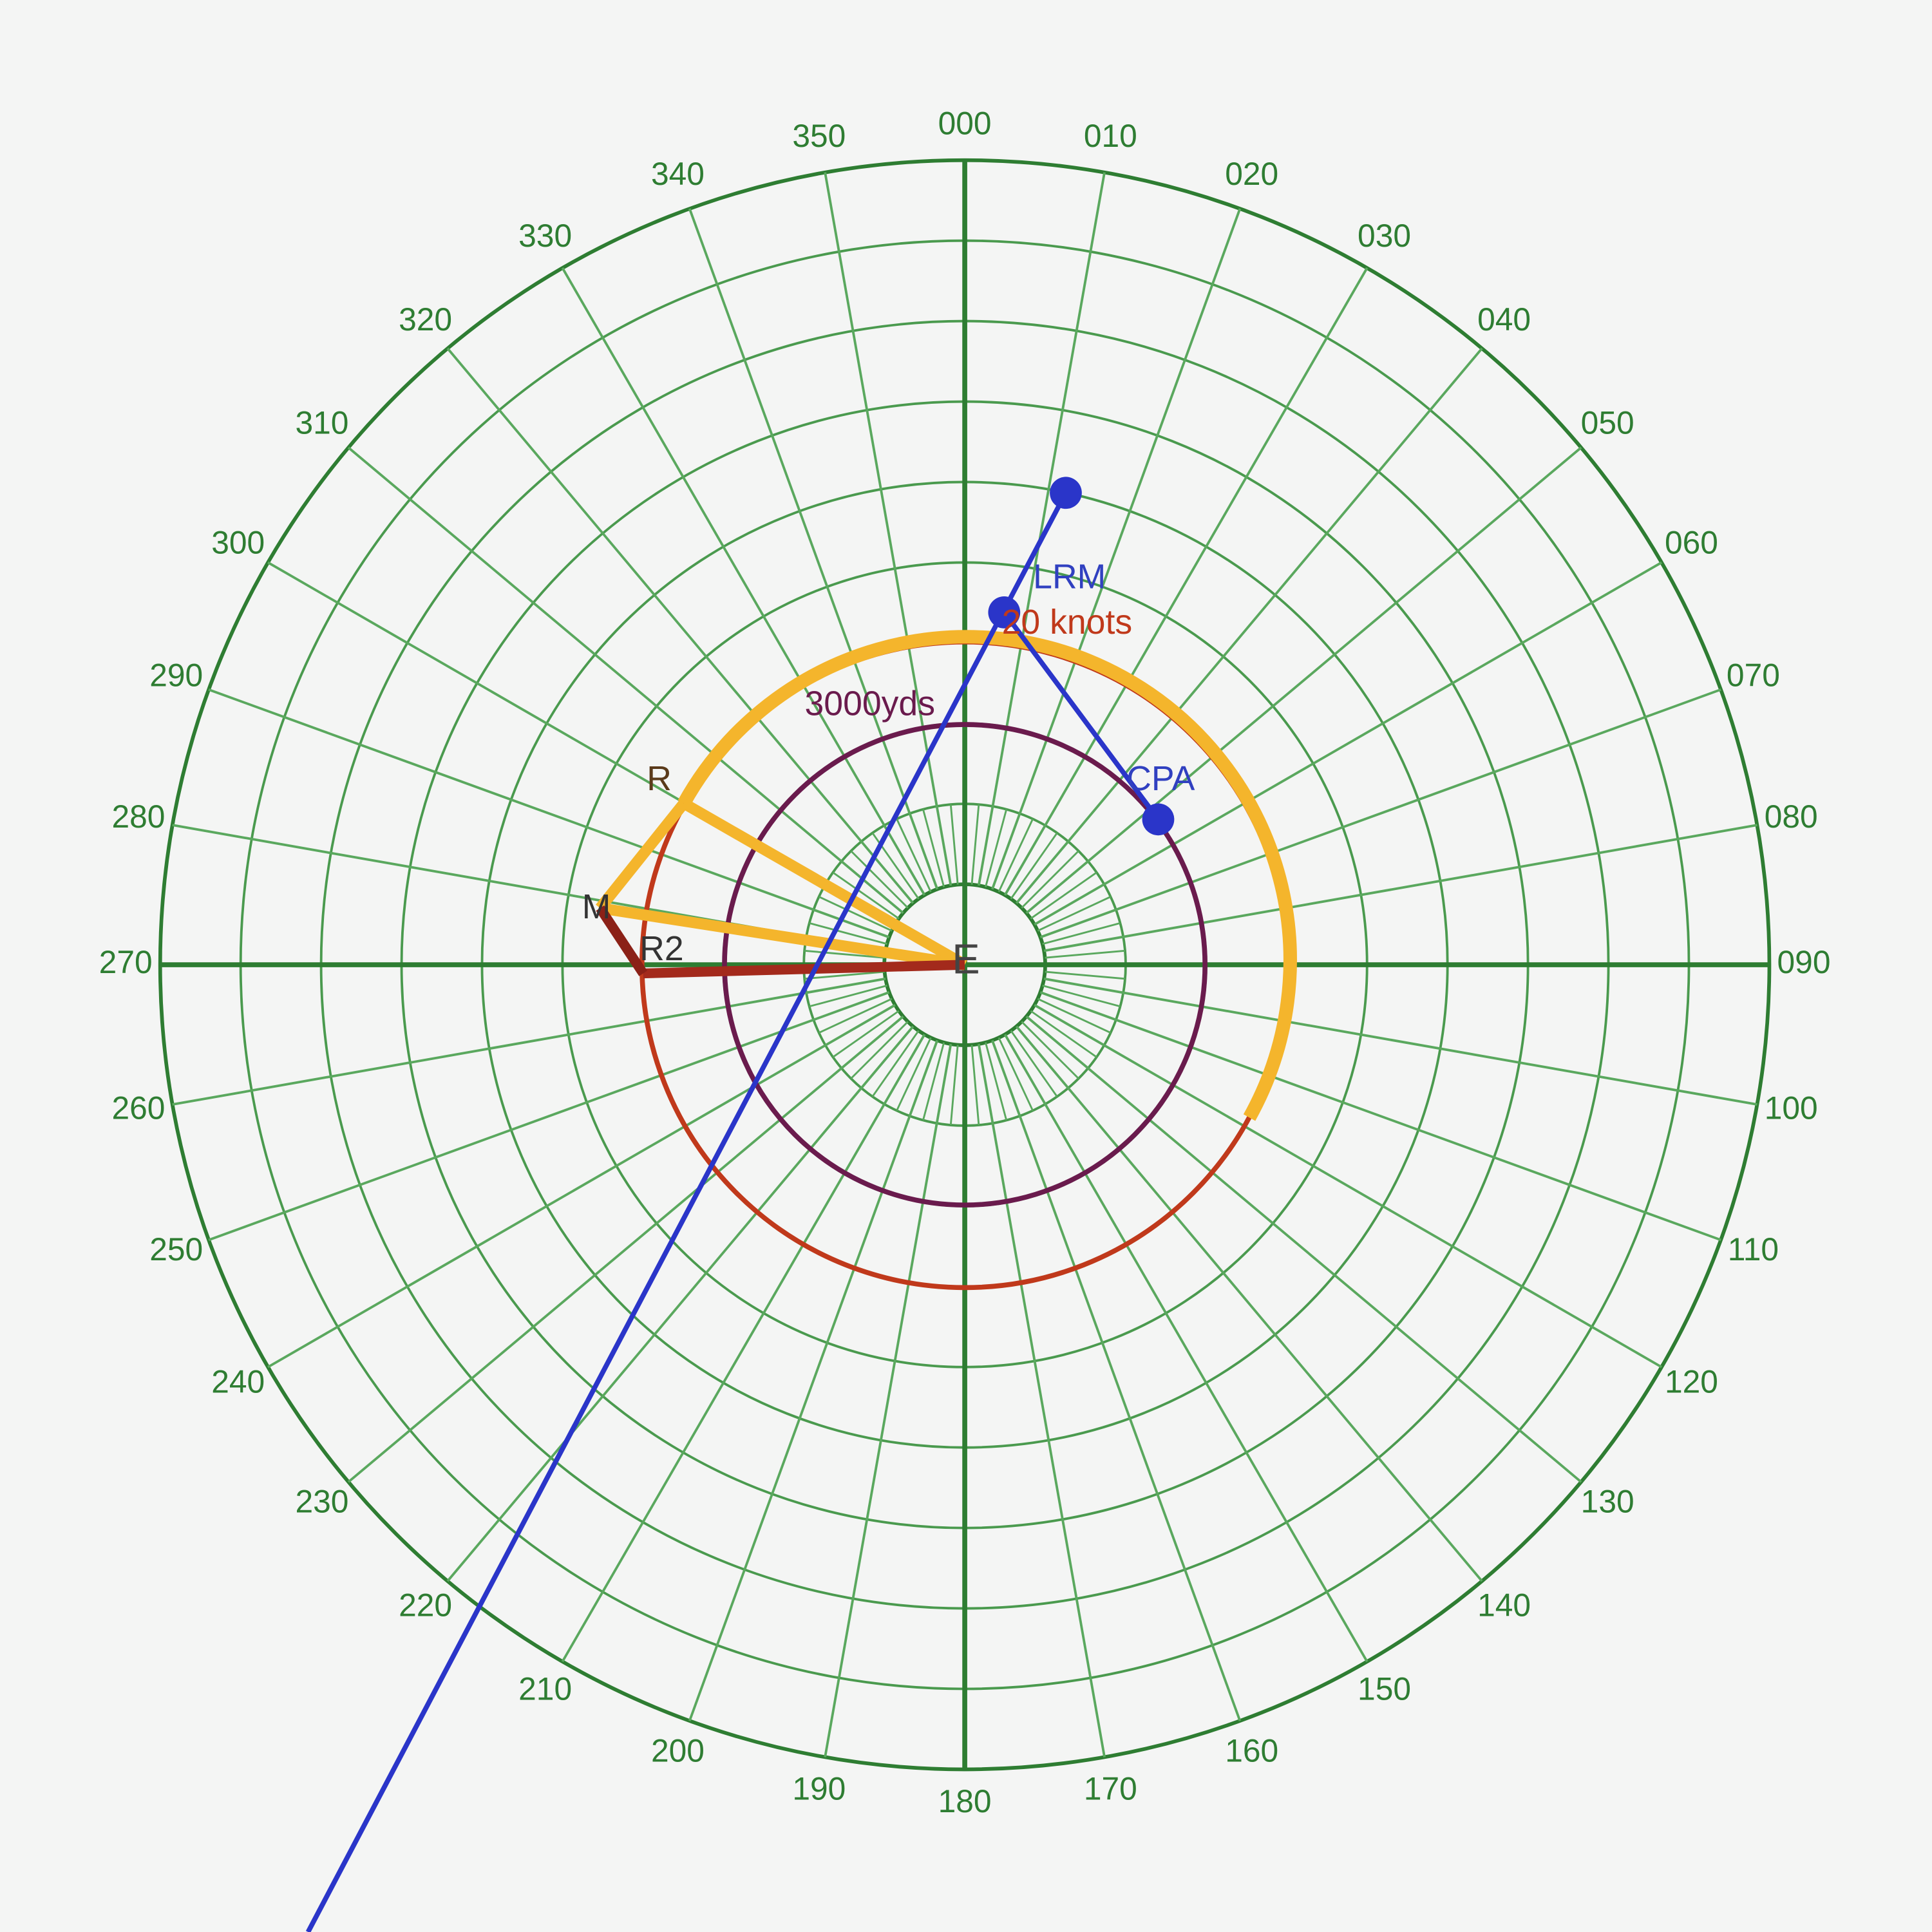 The width and height of the screenshot is (1932, 1932). What do you see at coordinates (545, 1689) in the screenshot?
I see `bearing-label: 210` at bounding box center [545, 1689].